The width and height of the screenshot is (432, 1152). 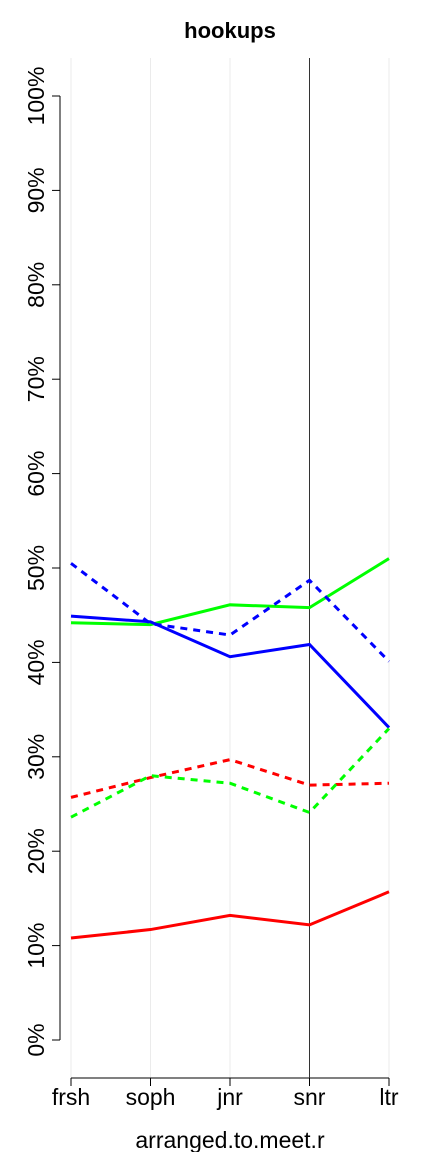 I want to click on y-tick-label: 50%, so click(x=36, y=568).